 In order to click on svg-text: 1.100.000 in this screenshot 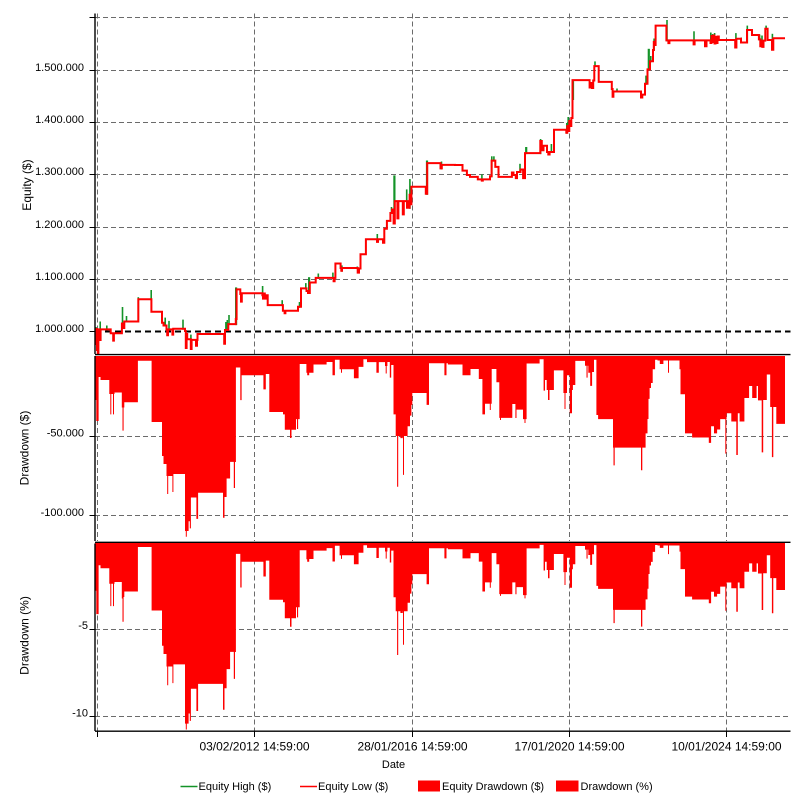, I will do `click(59, 277)`.